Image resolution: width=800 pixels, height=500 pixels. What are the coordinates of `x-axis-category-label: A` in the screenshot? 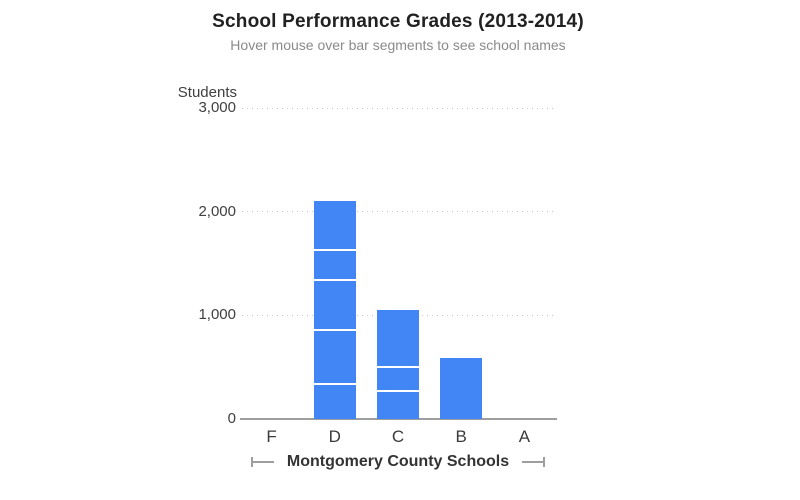 It's located at (524, 436).